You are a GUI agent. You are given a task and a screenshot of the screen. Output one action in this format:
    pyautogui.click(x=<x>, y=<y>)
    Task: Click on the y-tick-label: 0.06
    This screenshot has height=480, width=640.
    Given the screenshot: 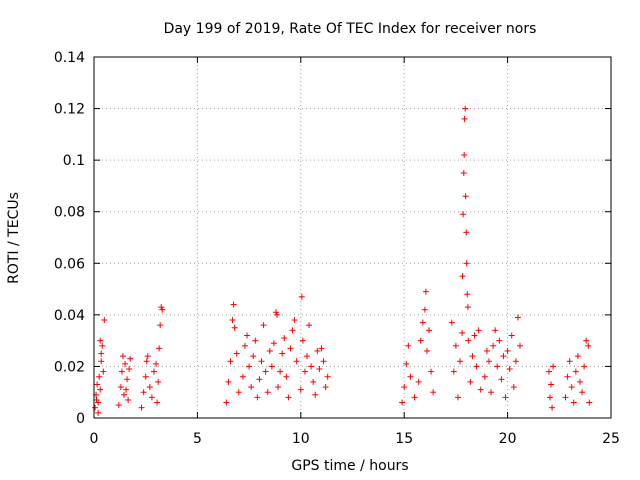 What is the action you would take?
    pyautogui.click(x=69, y=264)
    